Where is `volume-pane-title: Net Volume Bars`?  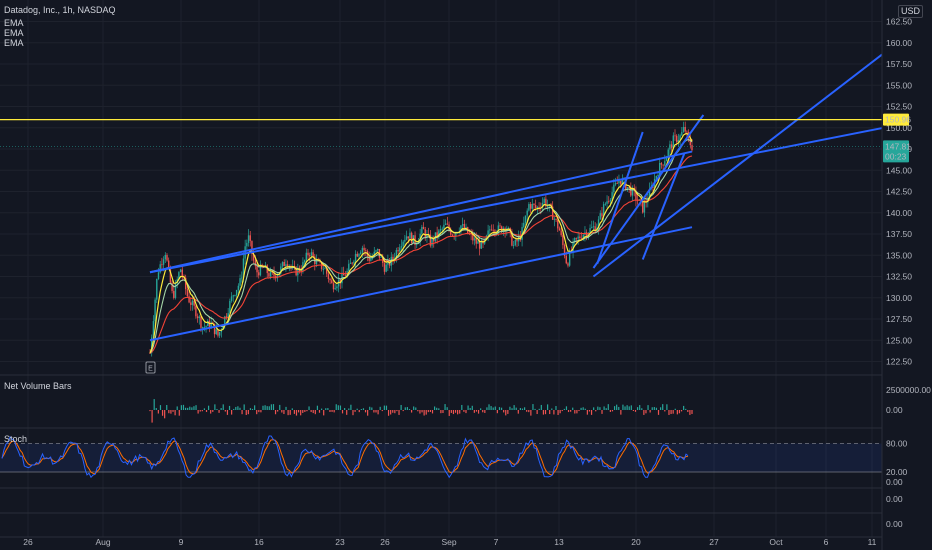 volume-pane-title: Net Volume Bars is located at coordinates (38, 386).